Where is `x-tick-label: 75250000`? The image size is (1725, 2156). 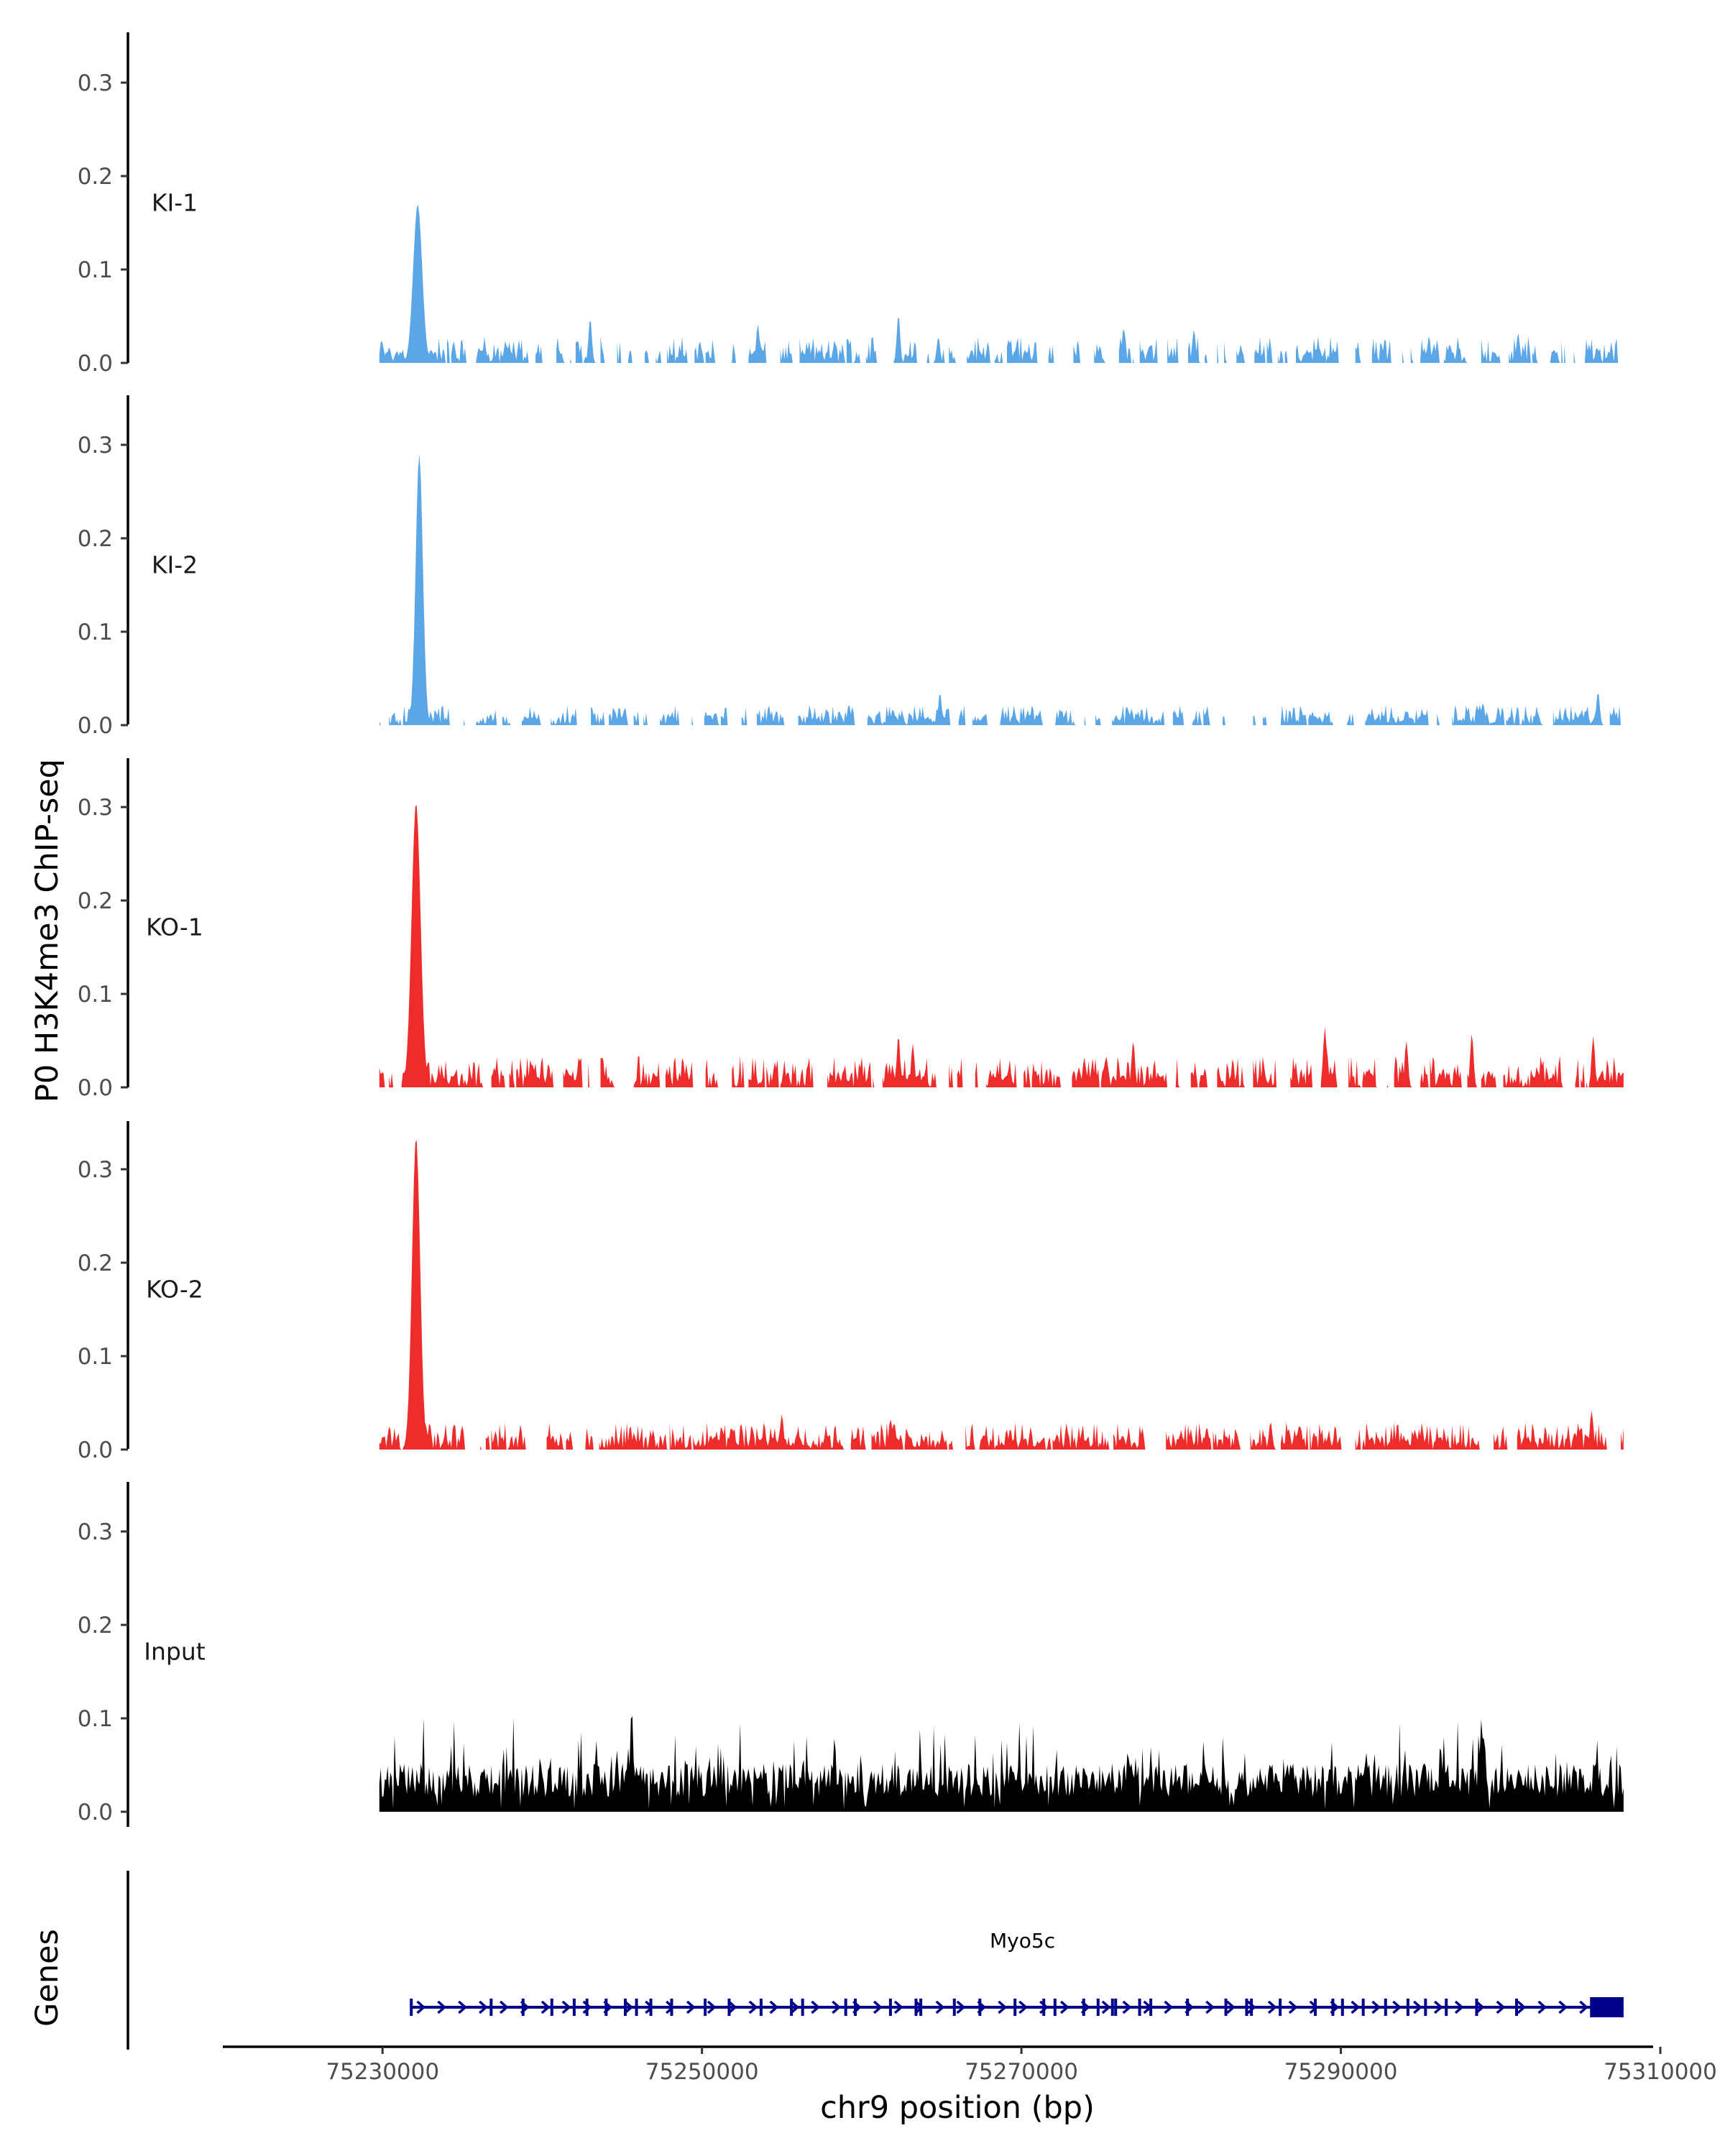
x-tick-label: 75250000 is located at coordinates (702, 2072).